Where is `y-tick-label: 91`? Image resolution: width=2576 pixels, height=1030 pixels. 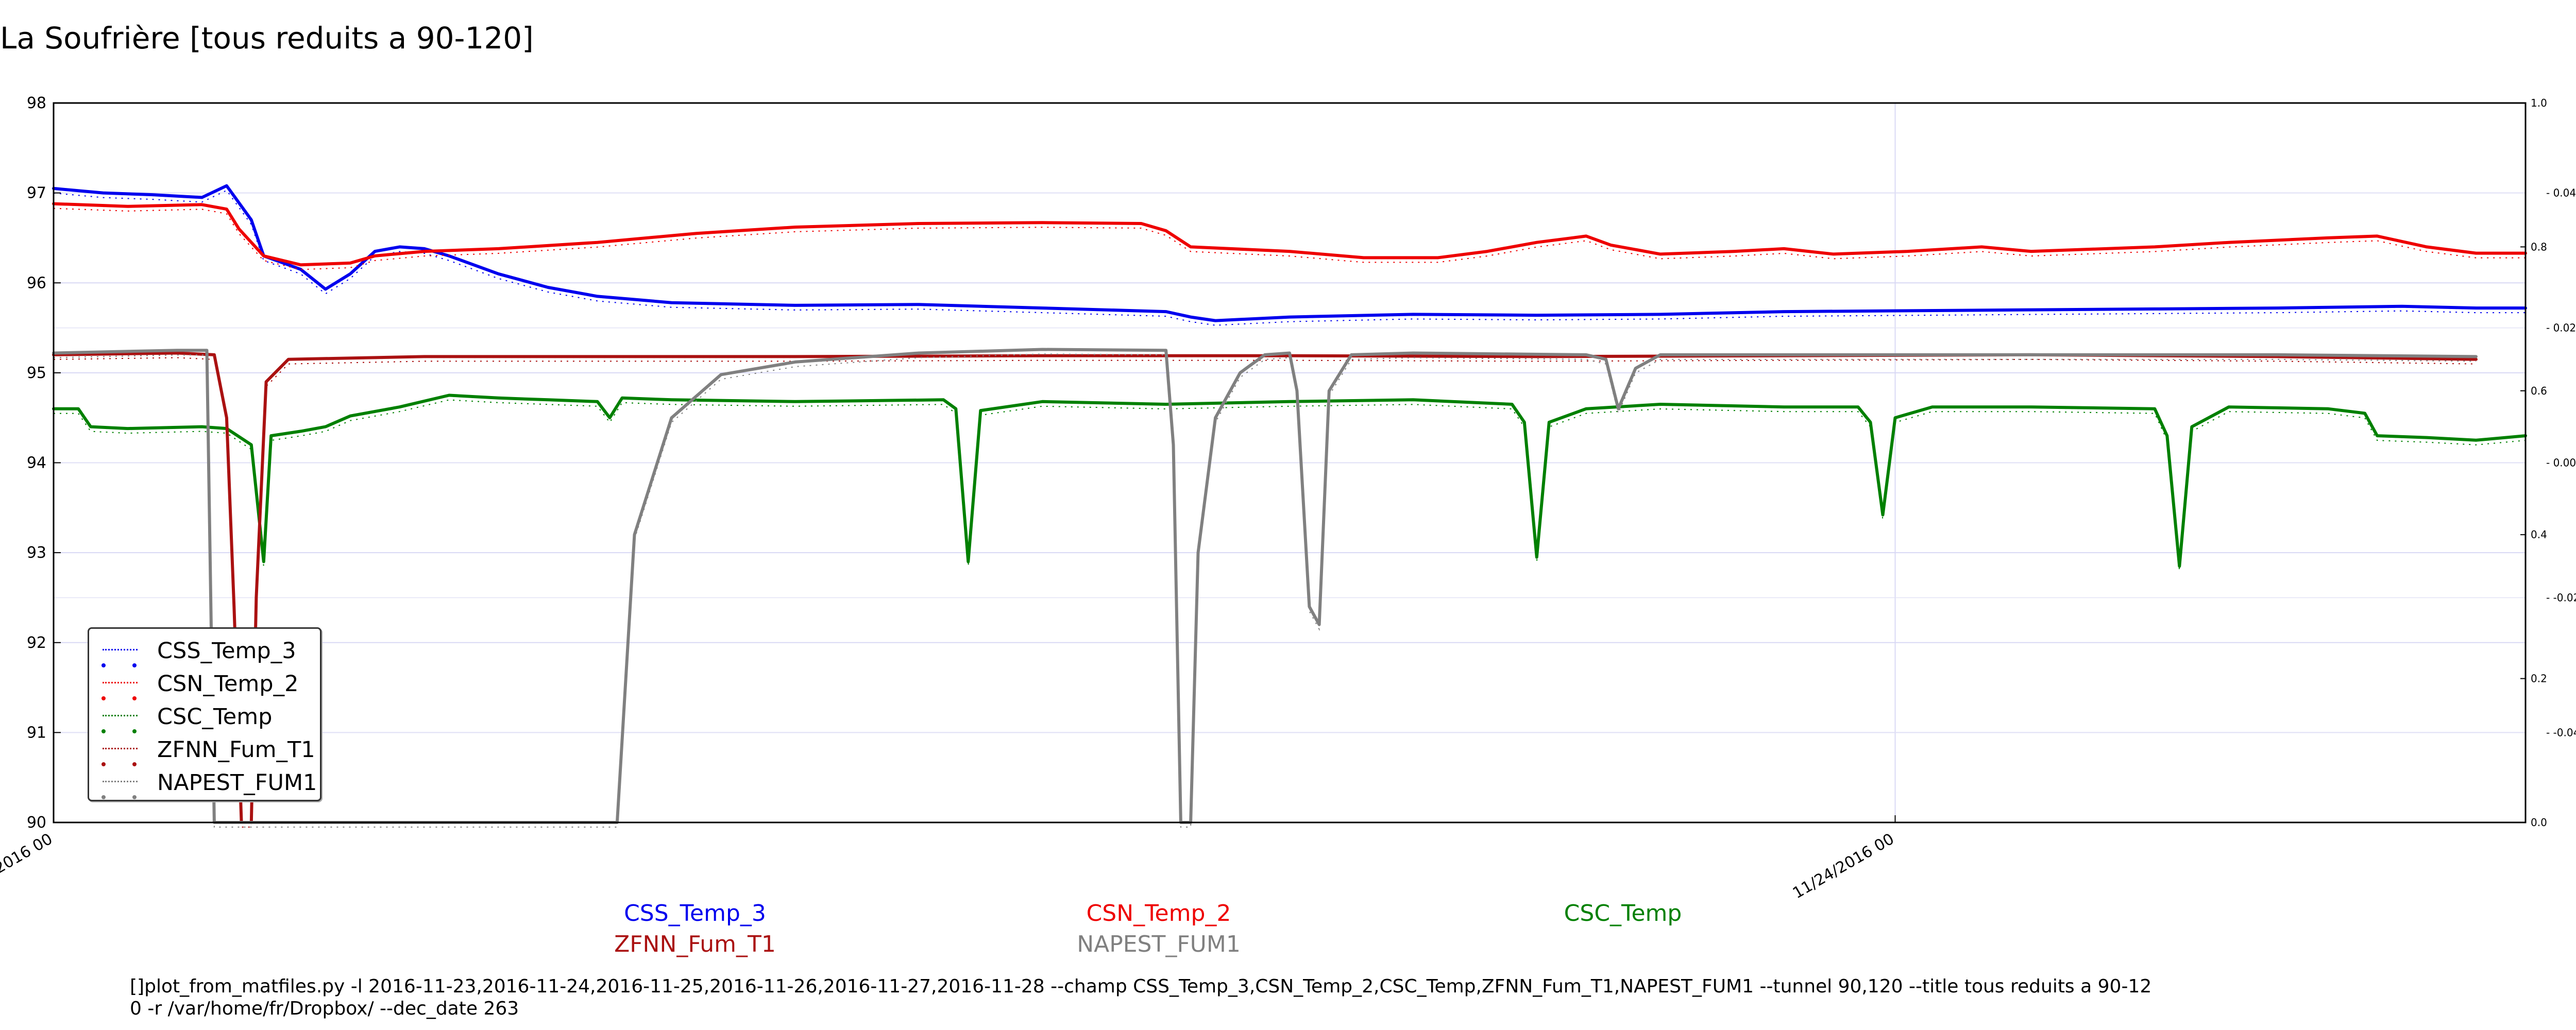
y-tick-label: 91 is located at coordinates (36, 733).